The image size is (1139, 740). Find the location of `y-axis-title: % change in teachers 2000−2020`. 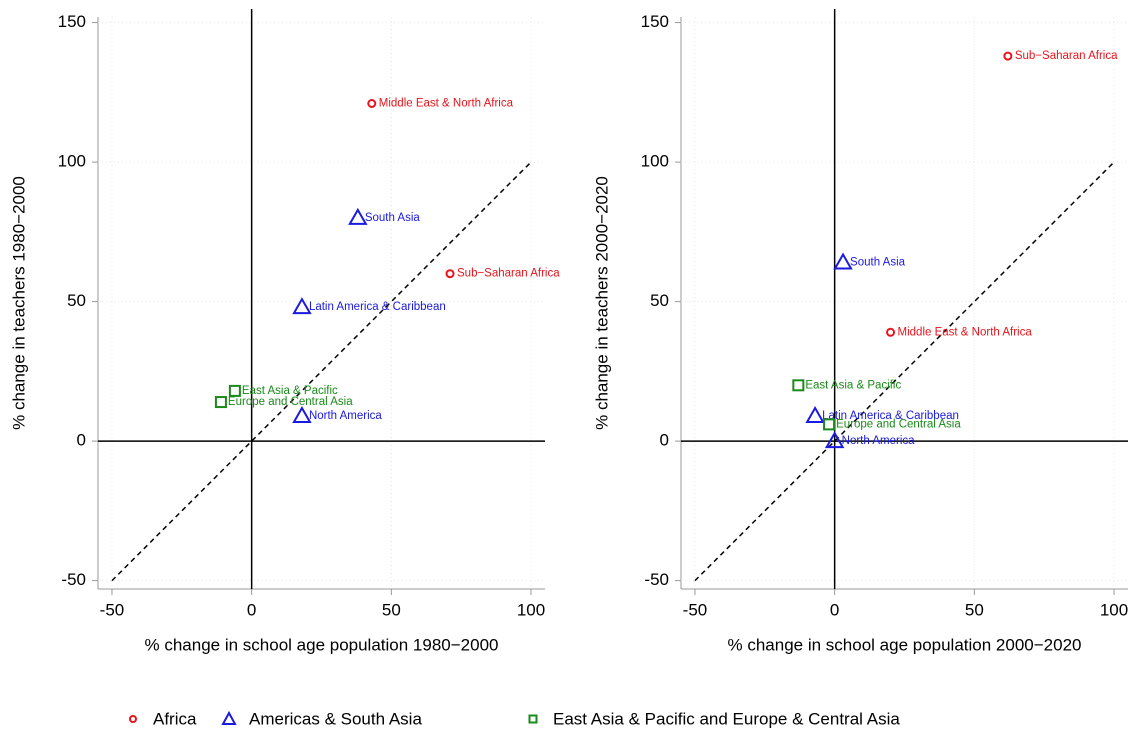

y-axis-title: % change in teachers 2000−2020 is located at coordinates (601, 303).